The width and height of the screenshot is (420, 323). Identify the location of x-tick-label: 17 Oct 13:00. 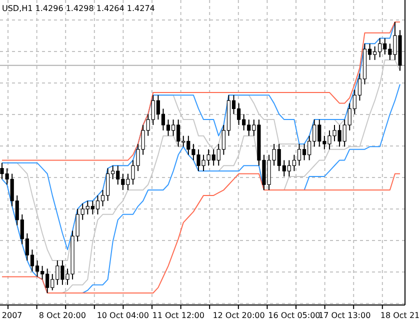
(344, 315).